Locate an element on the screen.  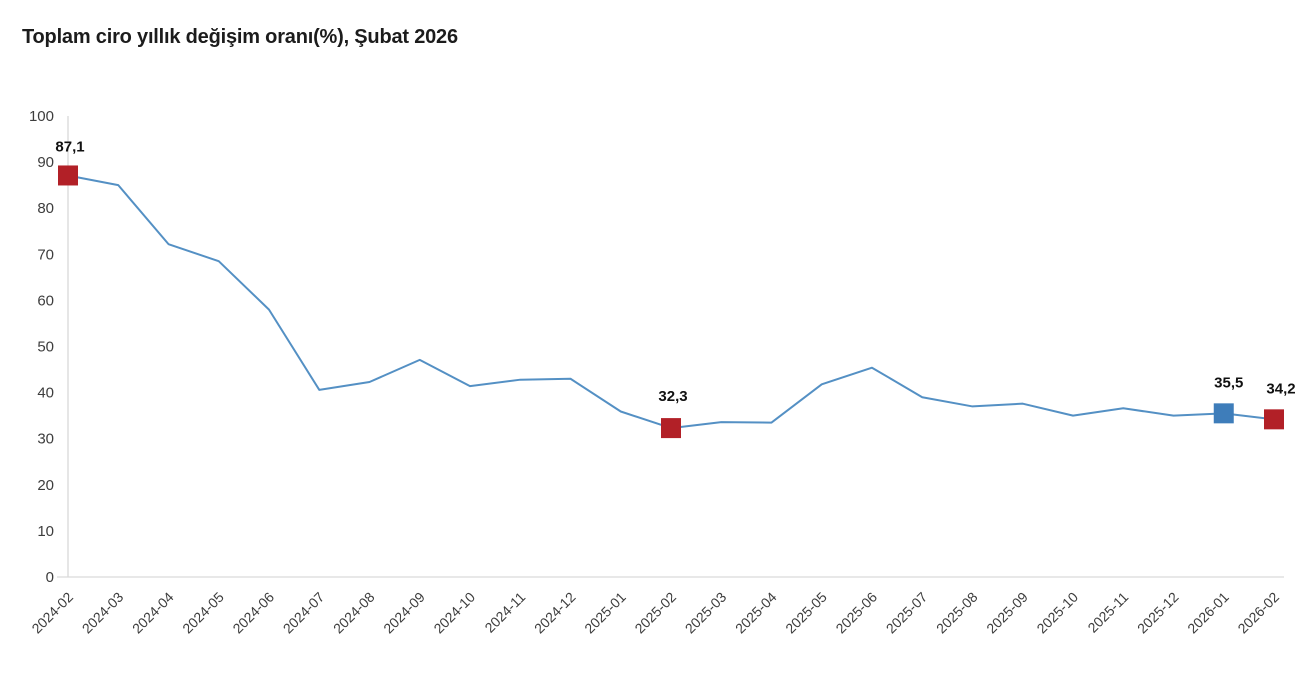
x-tick-label: 2025-03 is located at coordinates (706, 613).